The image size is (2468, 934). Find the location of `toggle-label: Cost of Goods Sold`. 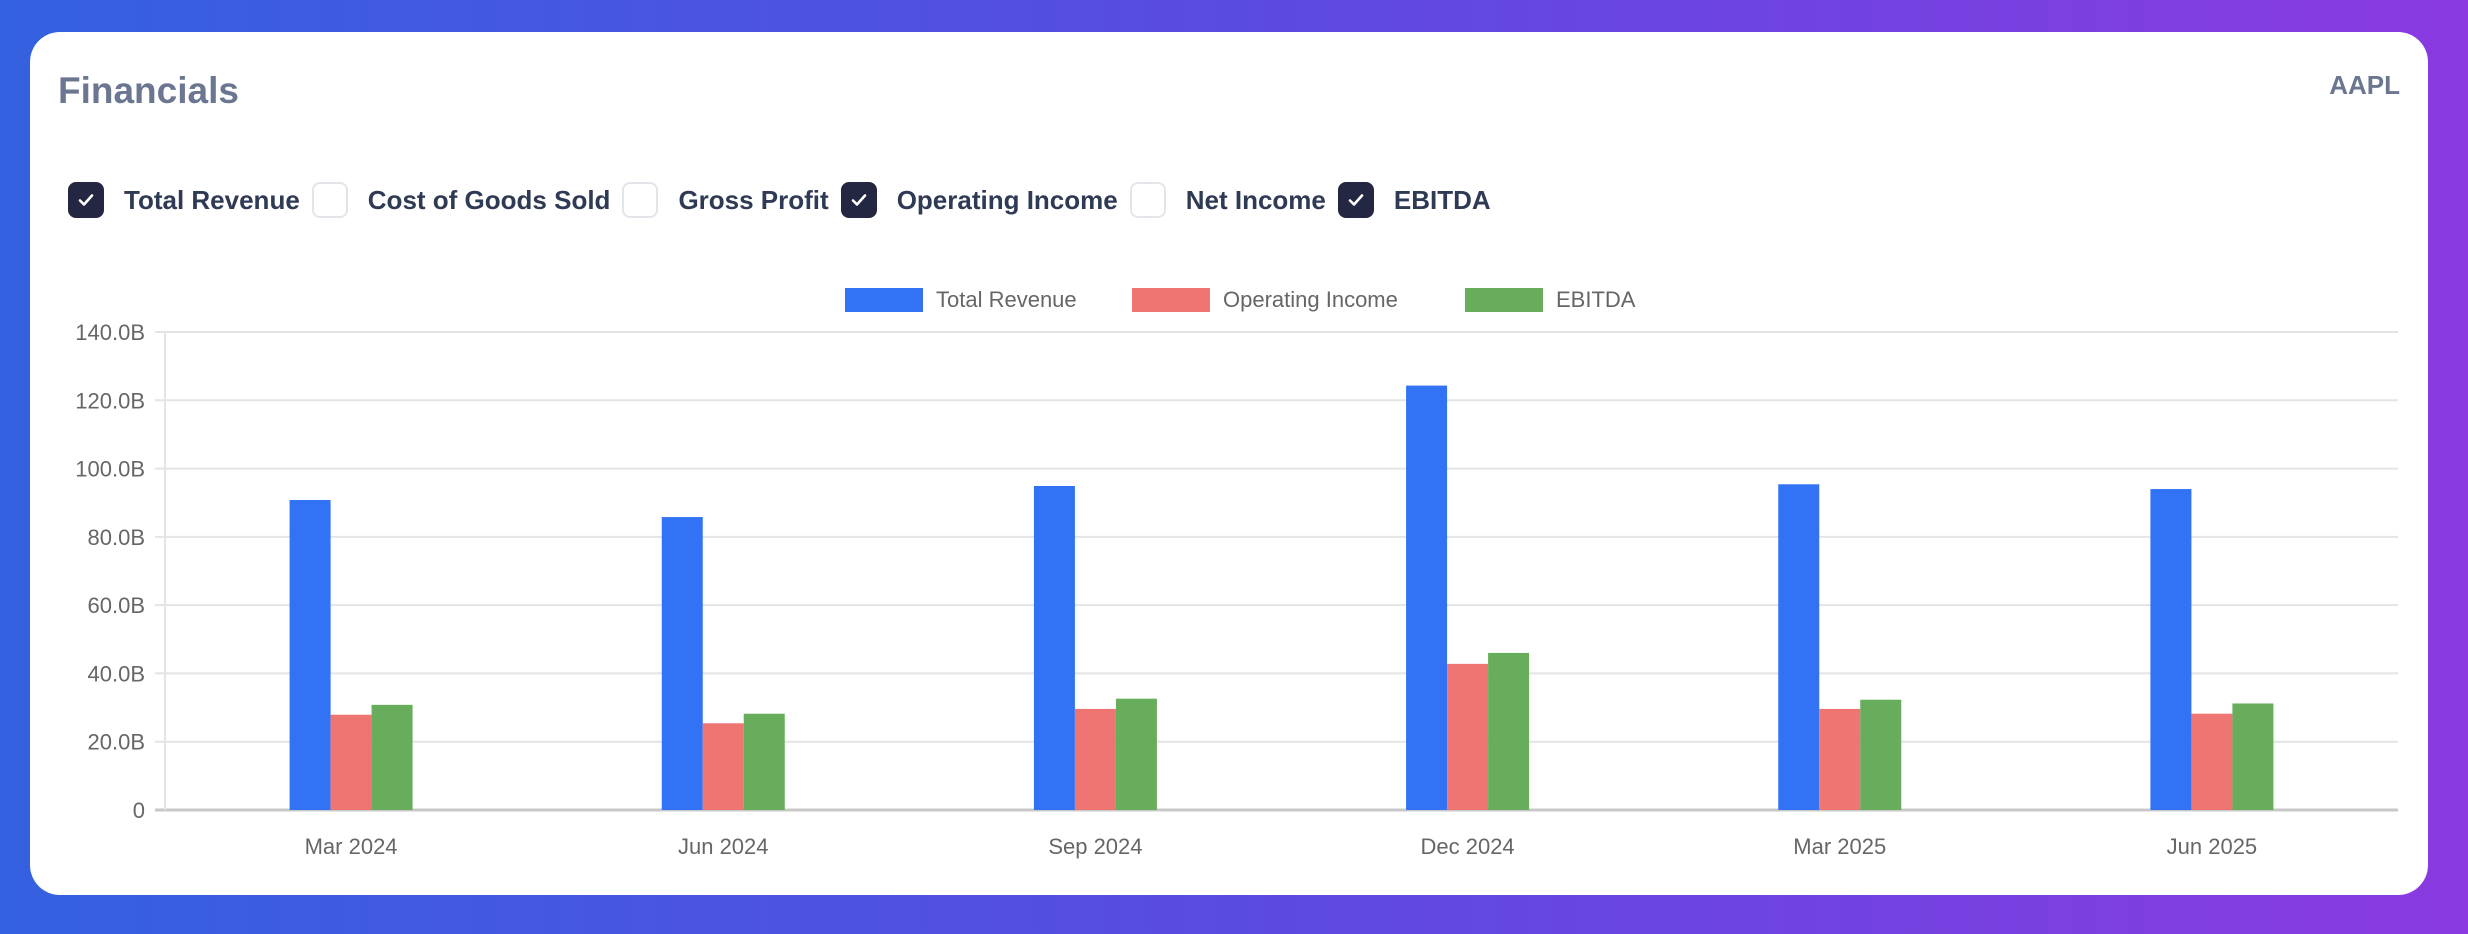

toggle-label: Cost of Goods Sold is located at coordinates (489, 199).